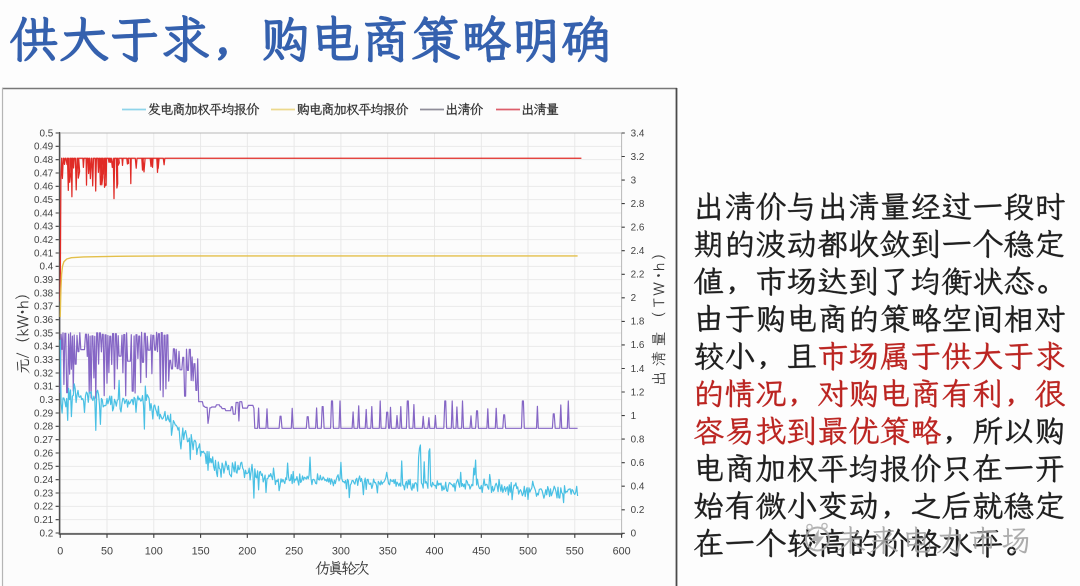 The height and width of the screenshot is (586, 1080). What do you see at coordinates (341, 552) in the screenshot?
I see `svg-text: 300` at bounding box center [341, 552].